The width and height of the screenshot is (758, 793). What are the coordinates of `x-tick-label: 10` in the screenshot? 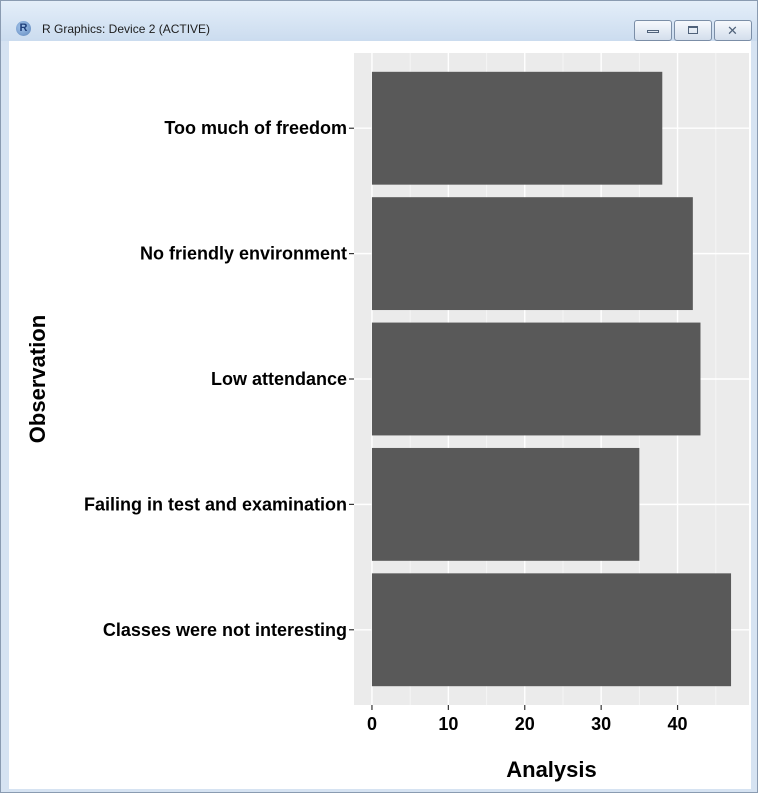 It's located at (448, 724).